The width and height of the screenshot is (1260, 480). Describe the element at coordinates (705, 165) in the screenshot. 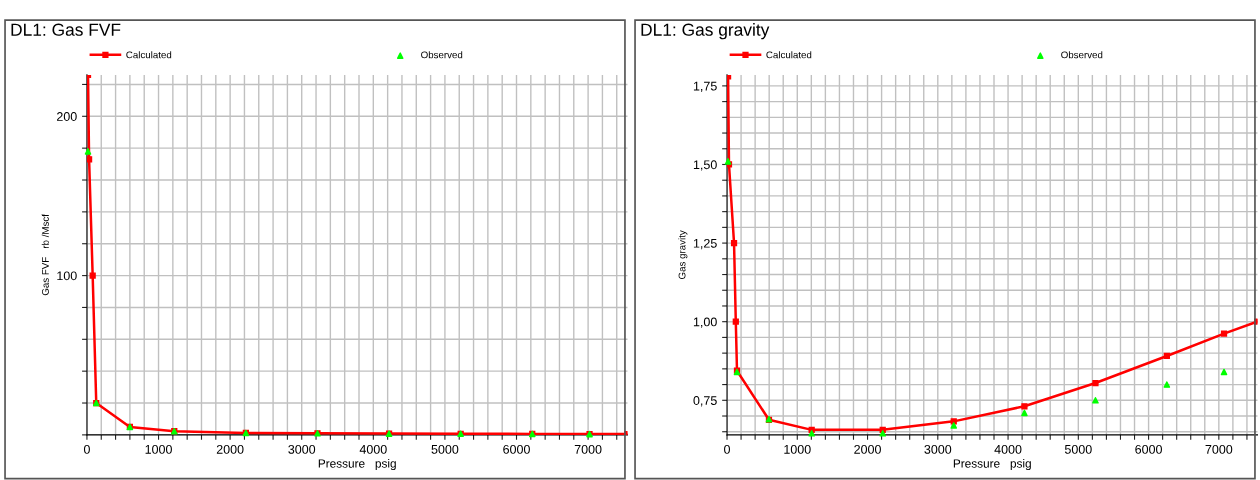

I see `y-tick-label: 1,50` at that location.